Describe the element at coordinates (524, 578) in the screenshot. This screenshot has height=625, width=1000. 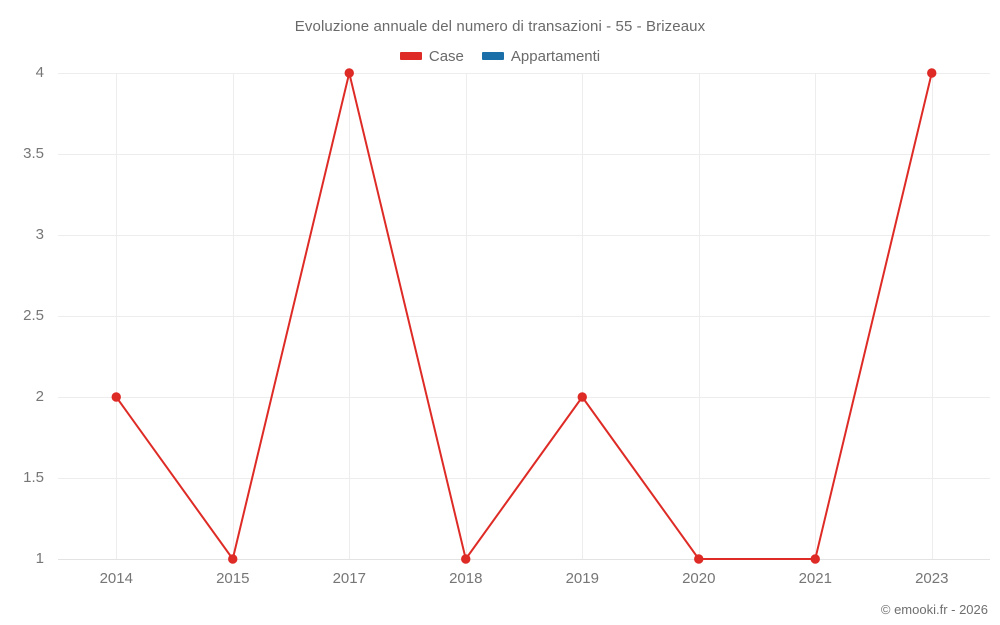
I see `x-tick-labels: 2014 2015 2017 2018 2019 2020 2021 2023` at that location.